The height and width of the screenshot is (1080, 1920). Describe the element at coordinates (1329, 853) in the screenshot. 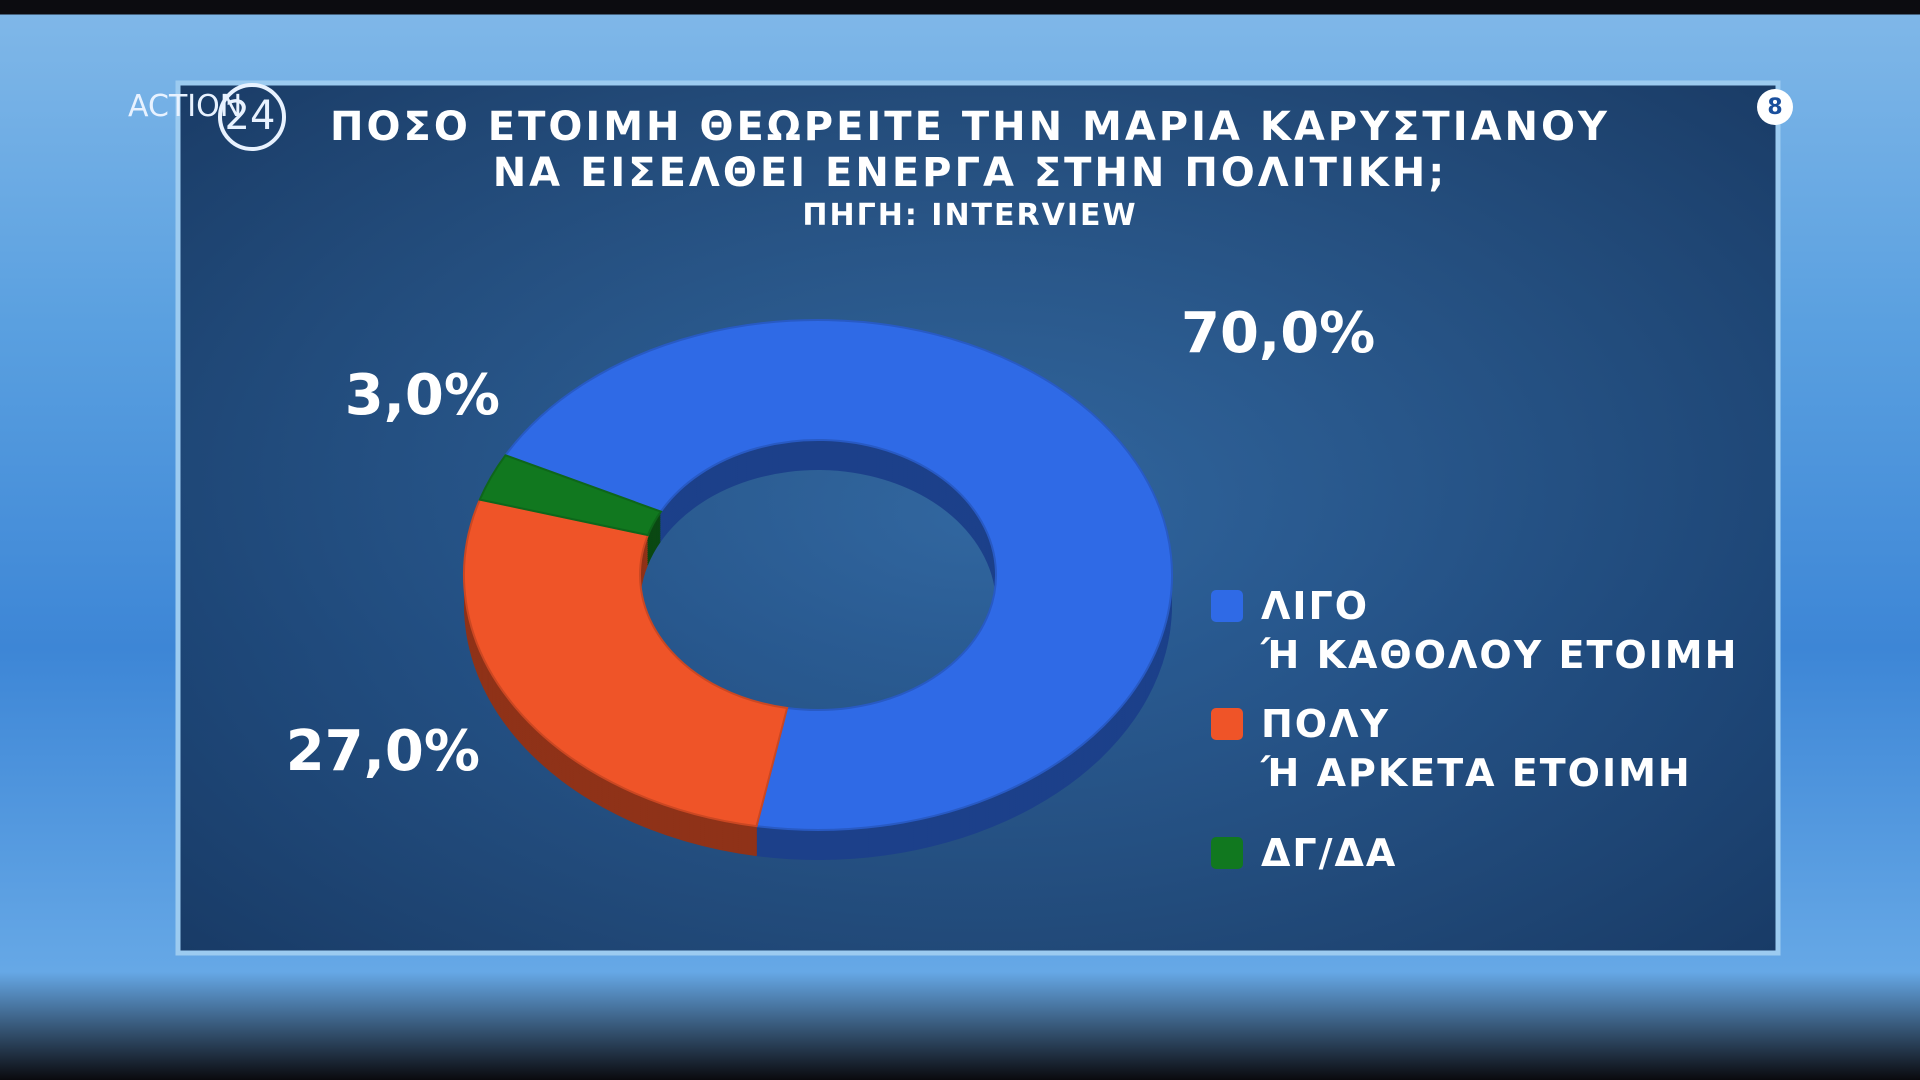

I see `legend-label: ΔΓ/ΔΑ` at that location.